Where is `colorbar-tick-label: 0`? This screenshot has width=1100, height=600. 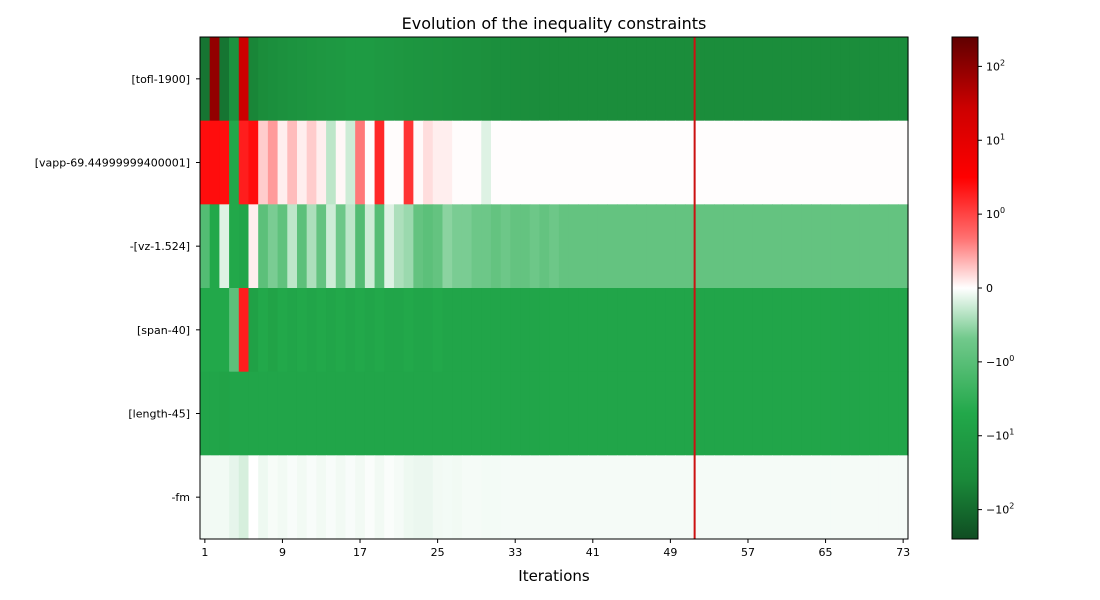 colorbar-tick-label: 0 is located at coordinates (989, 288).